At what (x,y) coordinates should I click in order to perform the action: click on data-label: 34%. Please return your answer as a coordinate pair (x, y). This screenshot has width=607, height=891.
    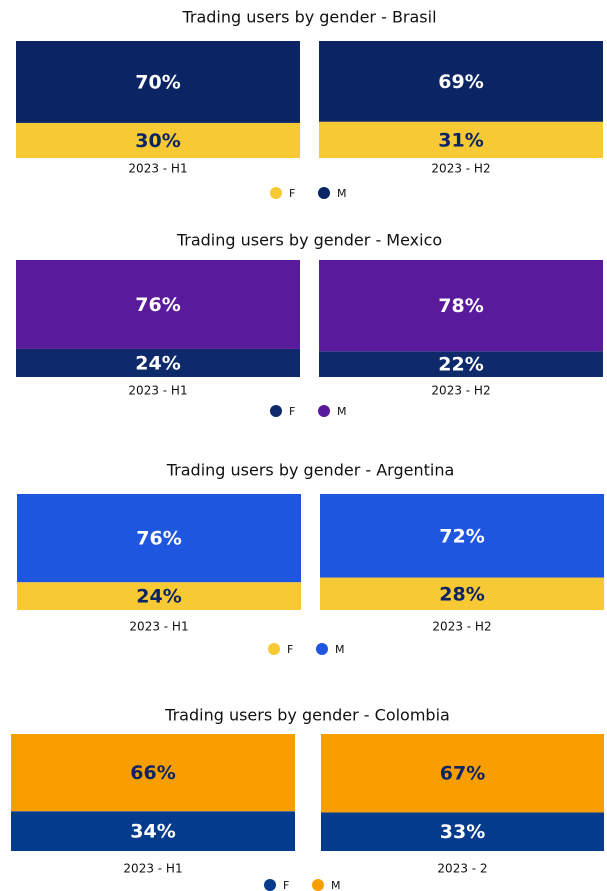
    Looking at the image, I should click on (152, 832).